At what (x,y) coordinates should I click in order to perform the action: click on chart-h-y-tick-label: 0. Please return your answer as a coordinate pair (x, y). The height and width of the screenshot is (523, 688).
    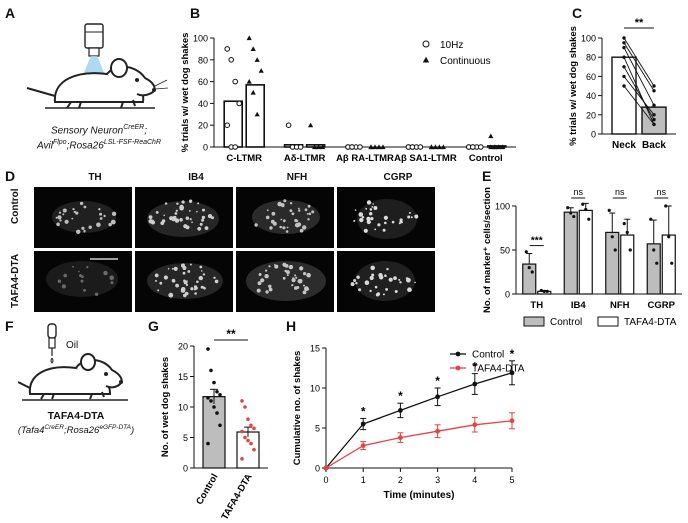
    Looking at the image, I should click on (317, 469).